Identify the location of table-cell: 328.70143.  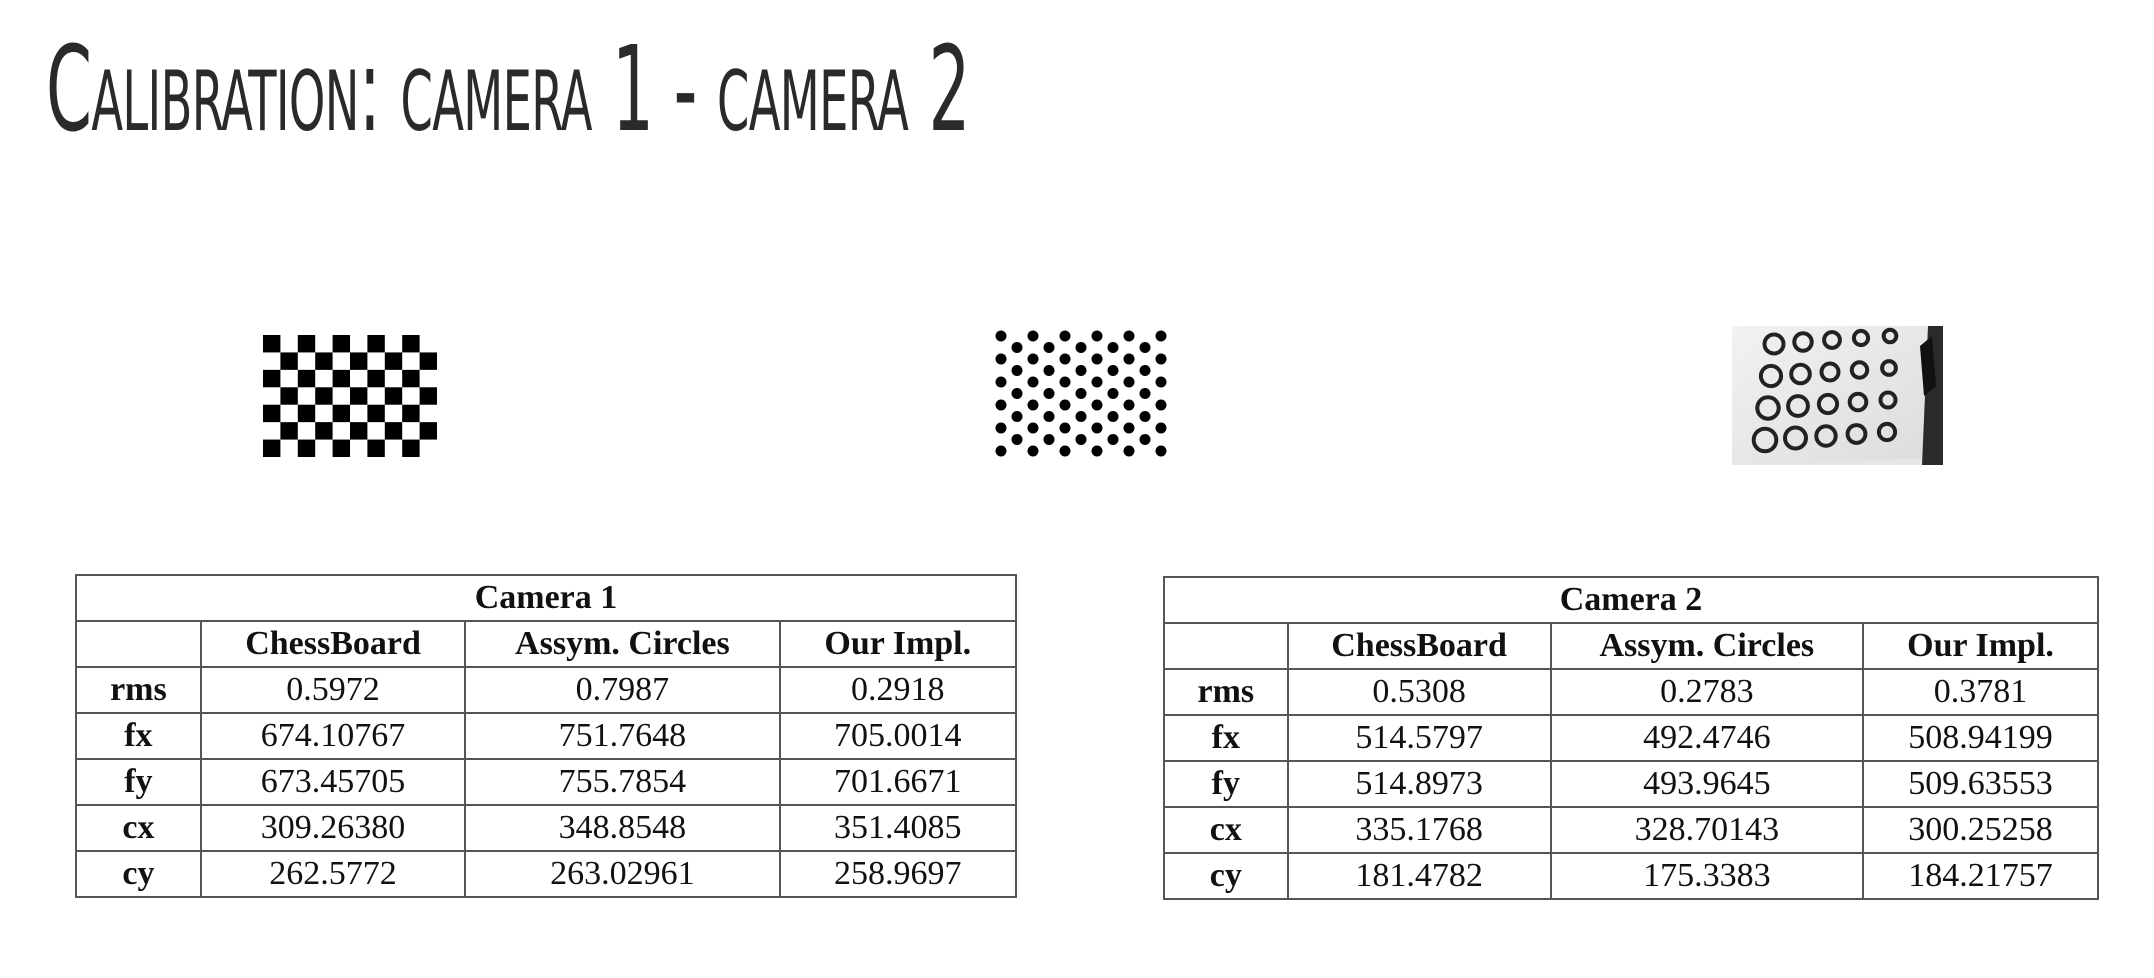
(1707, 830).